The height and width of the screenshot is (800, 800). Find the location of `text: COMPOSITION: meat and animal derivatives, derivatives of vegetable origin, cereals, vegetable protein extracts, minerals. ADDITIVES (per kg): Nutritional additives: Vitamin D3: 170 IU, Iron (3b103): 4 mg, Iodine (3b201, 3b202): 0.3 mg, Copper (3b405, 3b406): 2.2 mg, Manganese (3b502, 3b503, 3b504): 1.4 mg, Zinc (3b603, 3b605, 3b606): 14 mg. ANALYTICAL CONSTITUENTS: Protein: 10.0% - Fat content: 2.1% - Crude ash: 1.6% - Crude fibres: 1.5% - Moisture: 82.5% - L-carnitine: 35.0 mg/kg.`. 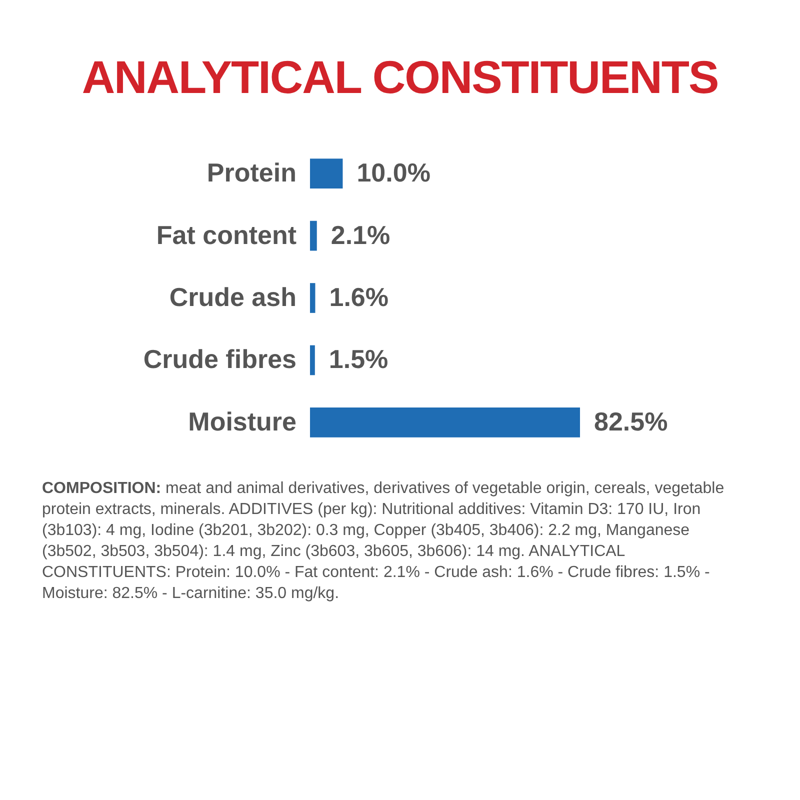

text: COMPOSITION: meat and animal derivatives, derivatives of vegetable origin, cereals, vegetable protein extracts, minerals. ADDITIVES (per kg): Nutritional additives: Vitamin D3: 170 IU, Iron (3b103): 4 mg, Iodine (3b201, 3b202): 0.3 mg, Copper (3b405, 3b406): 2.2 mg, Manganese (3b502, 3b503, 3b504): 1.4 mg, Zinc (3b603, 3b605, 3b606): 14 mg. ANALYTICAL CONSTITUENTS: Protein: 10.0% - Fat content: 2.1% - Crude ash: 1.6% - Crude fibres: 1.5% - Moisture: 82.5% - L-carnitine: 35.0 mg/kg. is located at coordinates (384, 541).